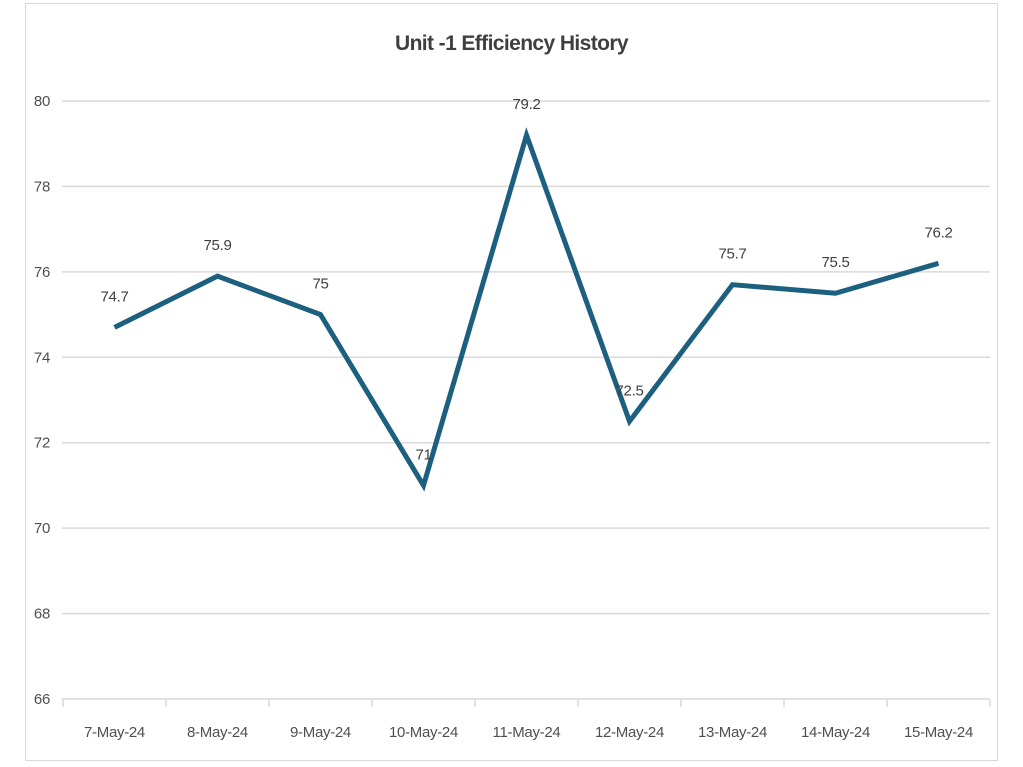 The image size is (1023, 767). Describe the element at coordinates (217, 732) in the screenshot. I see `x-axis-tick-label: 8-May-24` at that location.